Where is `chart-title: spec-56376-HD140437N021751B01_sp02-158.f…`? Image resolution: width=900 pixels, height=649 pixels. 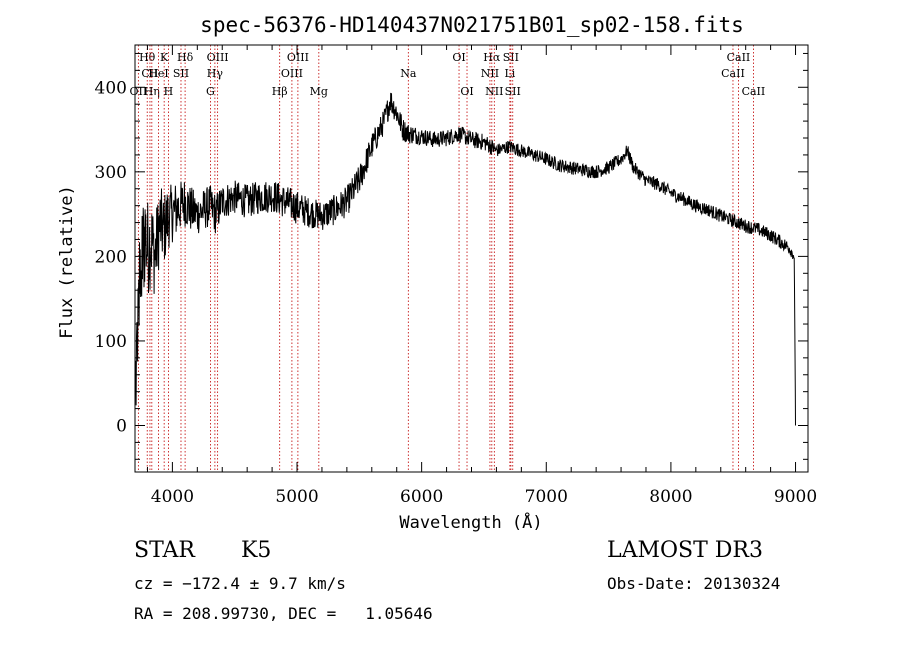
chart-title: spec-56376-HD140437N021751B01_sp02-158.f… is located at coordinates (472, 25).